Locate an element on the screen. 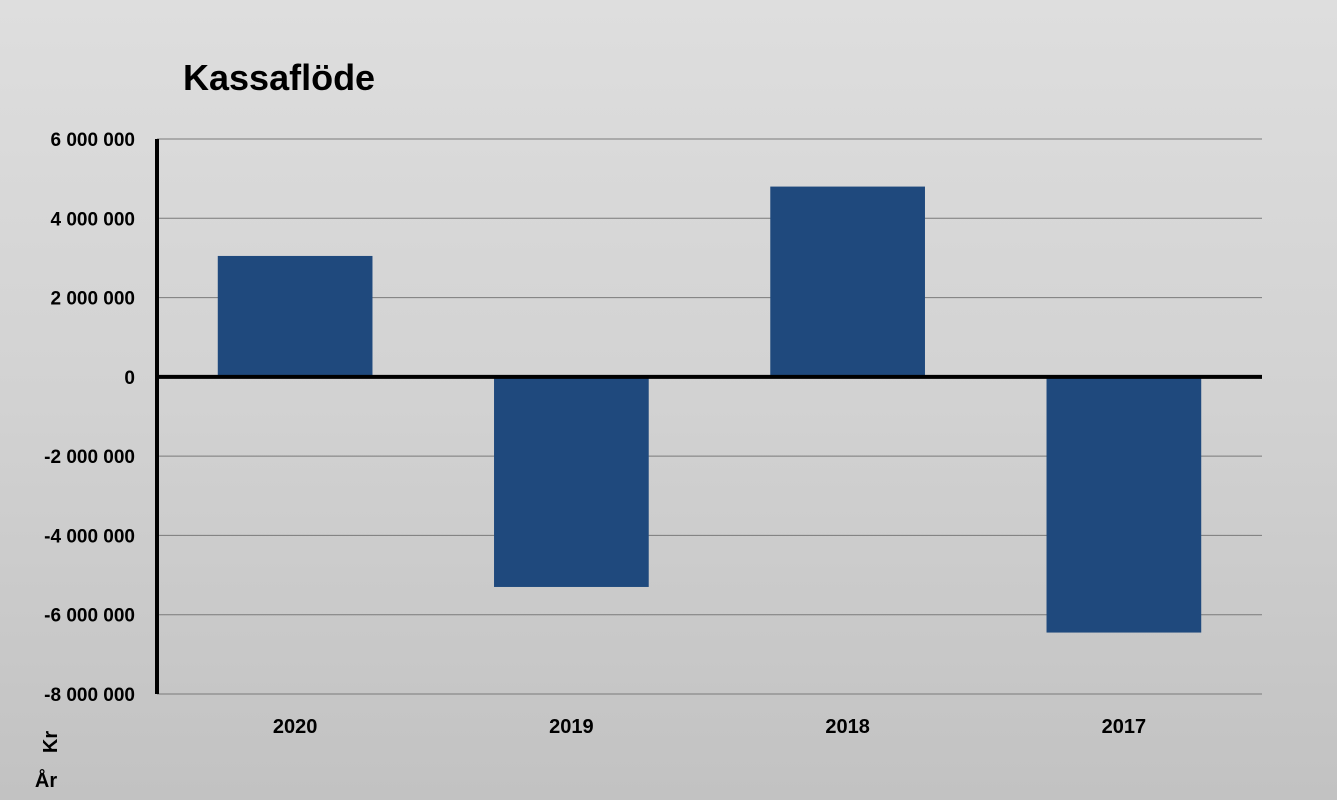 This screenshot has height=800, width=1337. bar-2017 is located at coordinates (1124, 504).